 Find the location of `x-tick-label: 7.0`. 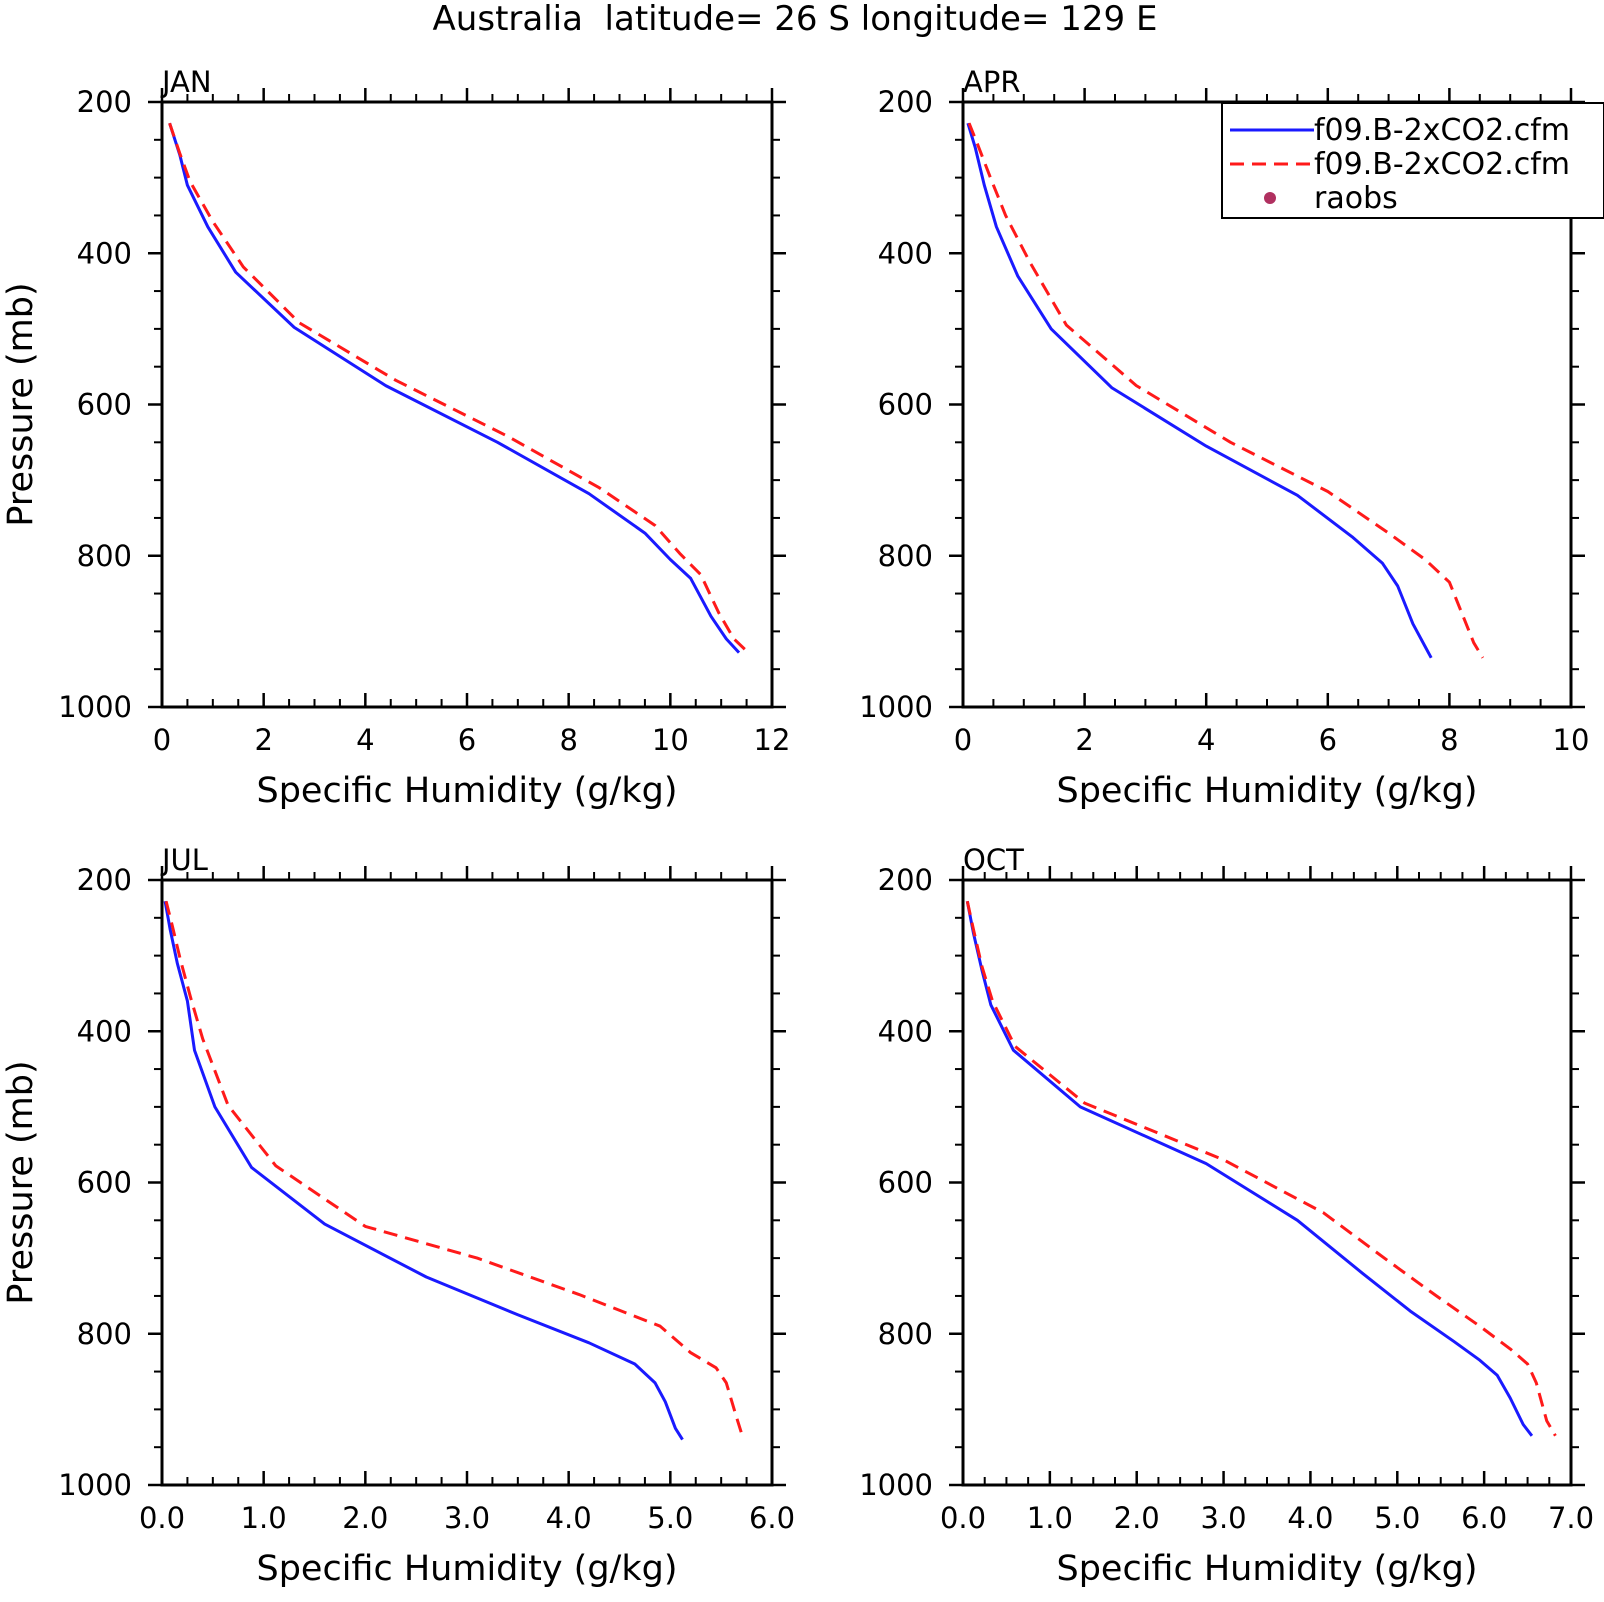

x-tick-label: 7.0 is located at coordinates (1571, 1518).